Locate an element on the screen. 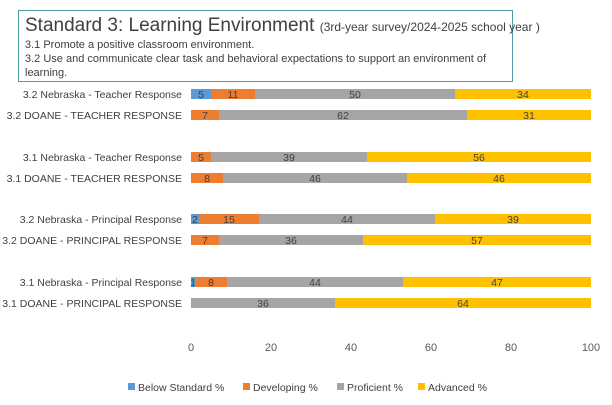 The height and width of the screenshot is (405, 612). data-label: 1 is located at coordinates (193, 283).